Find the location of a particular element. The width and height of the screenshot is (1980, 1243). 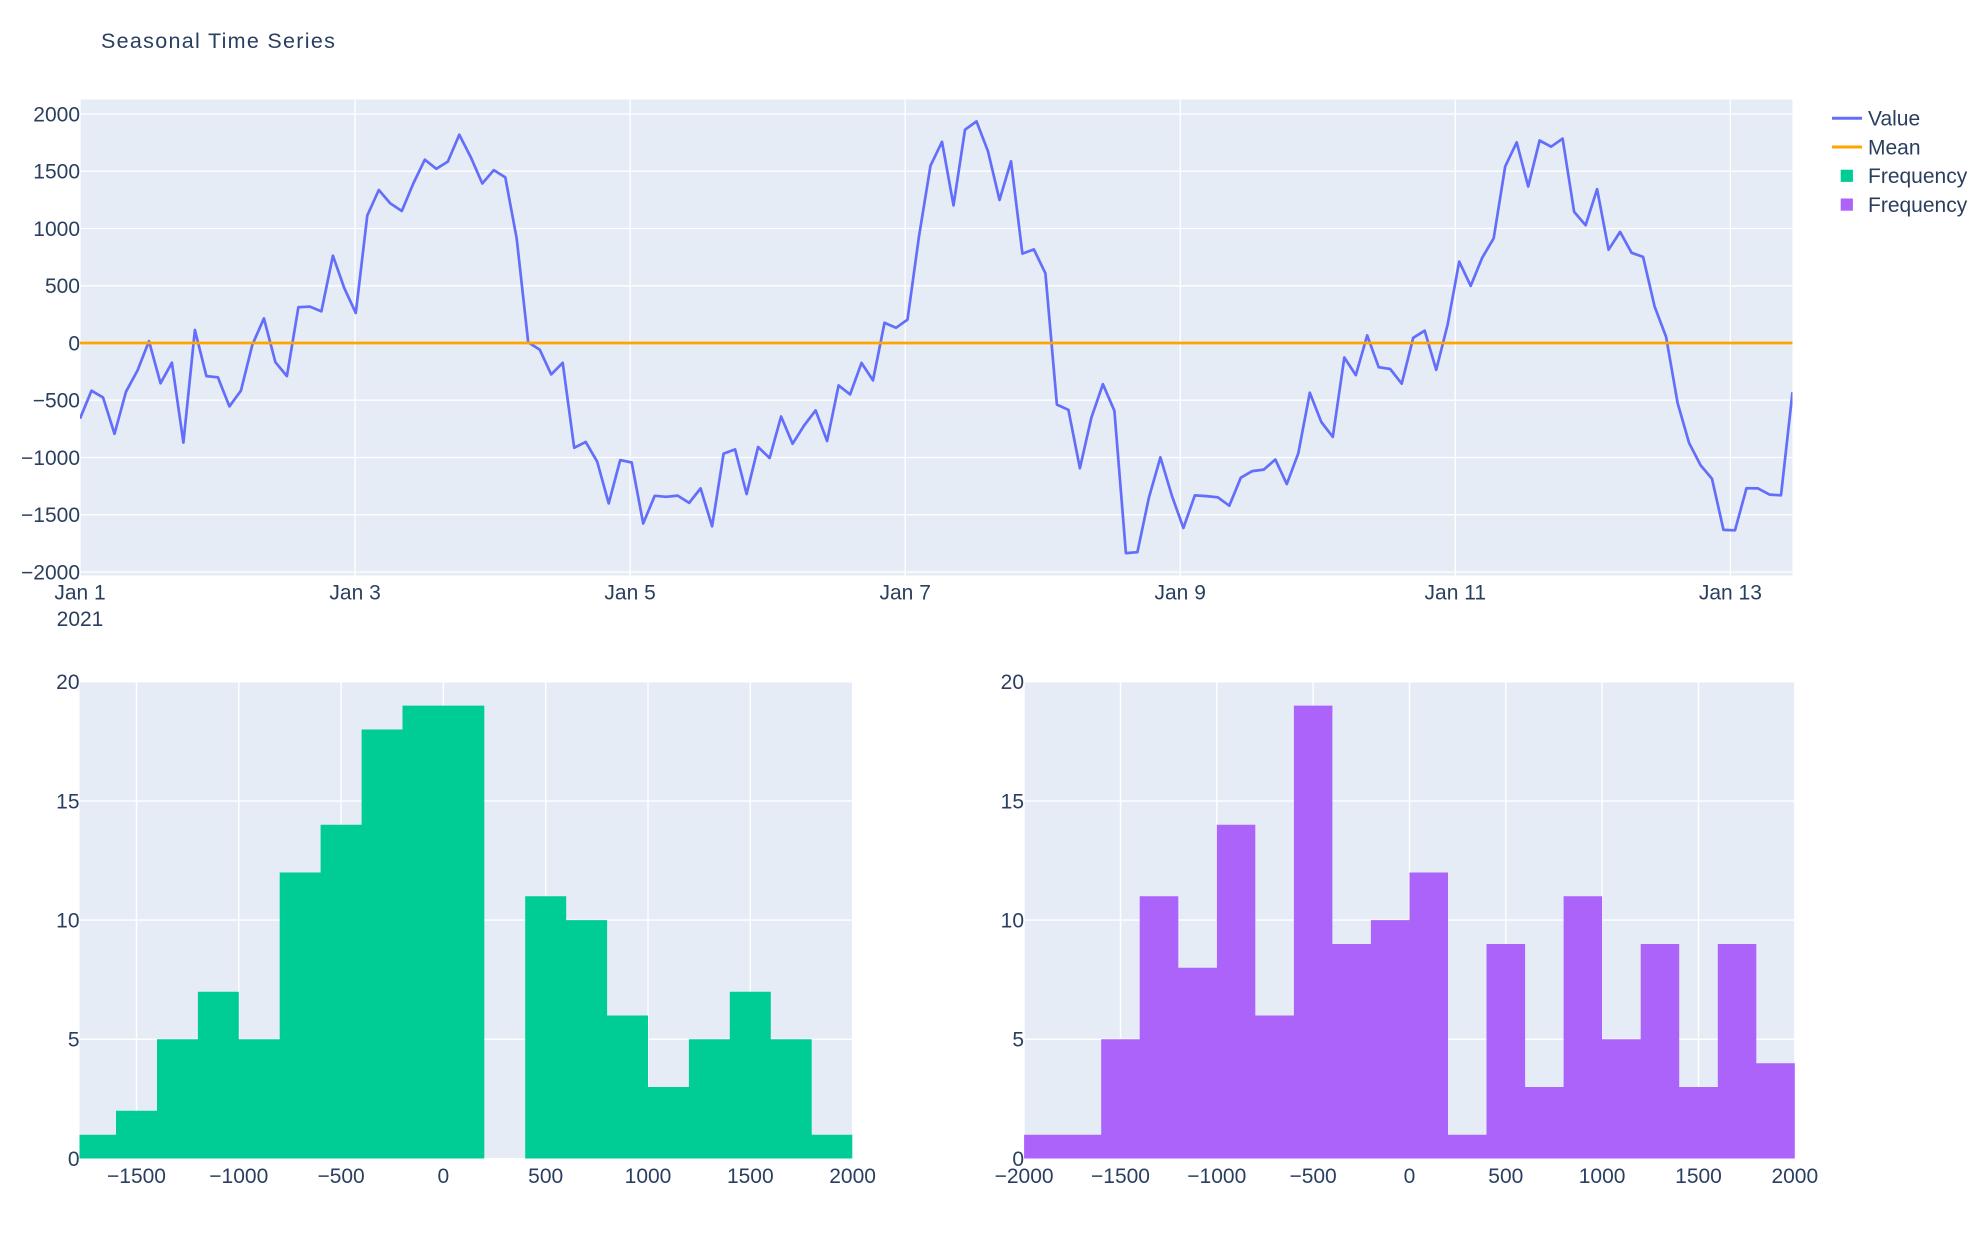

svg-text: Jan 7 is located at coordinates (905, 593).